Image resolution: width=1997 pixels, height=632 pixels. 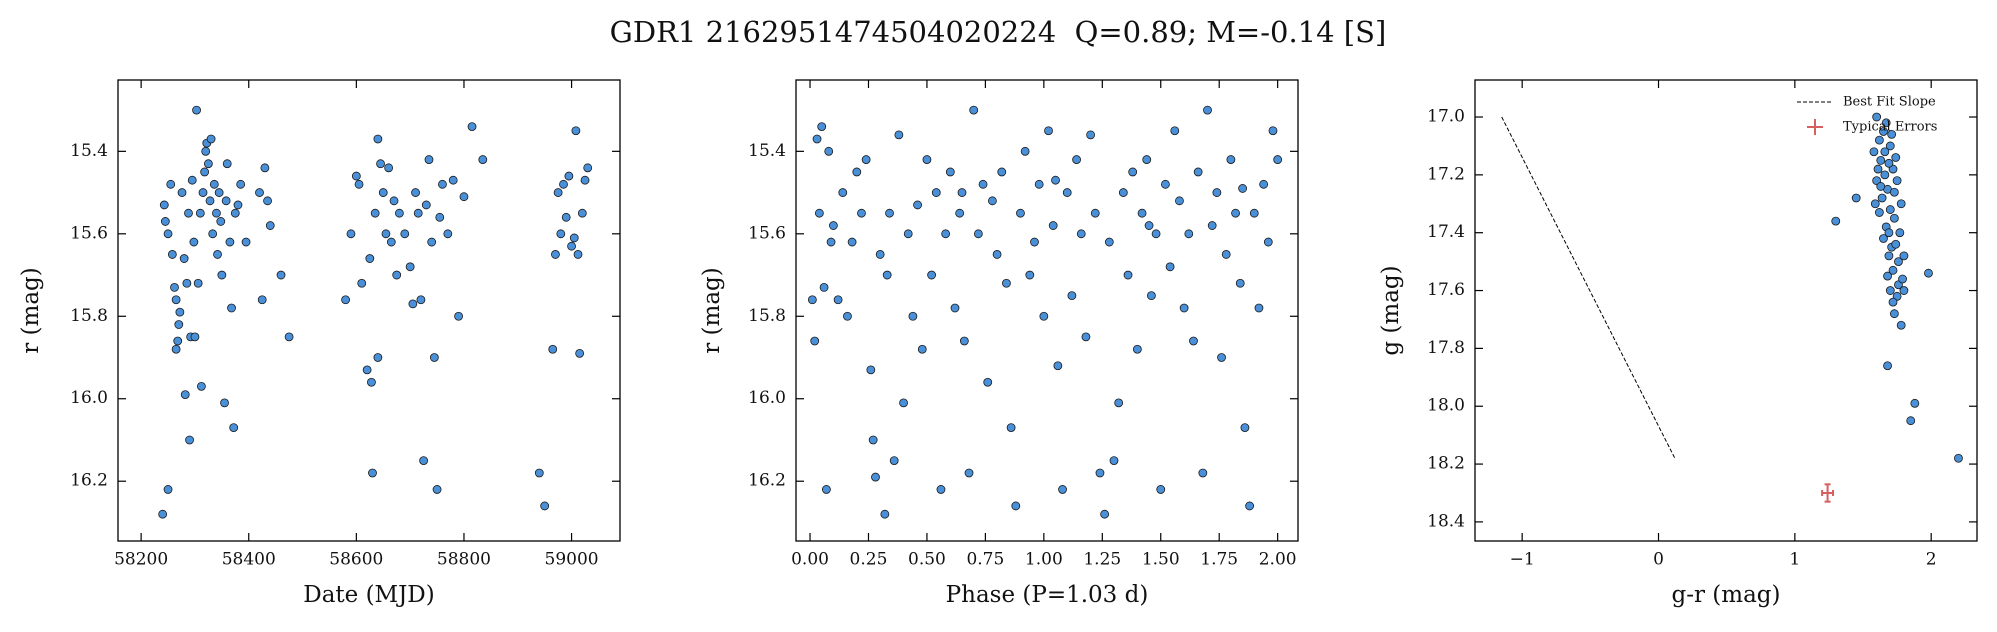 I want to click on y-tick-label: 18.2, so click(x=1446, y=464).